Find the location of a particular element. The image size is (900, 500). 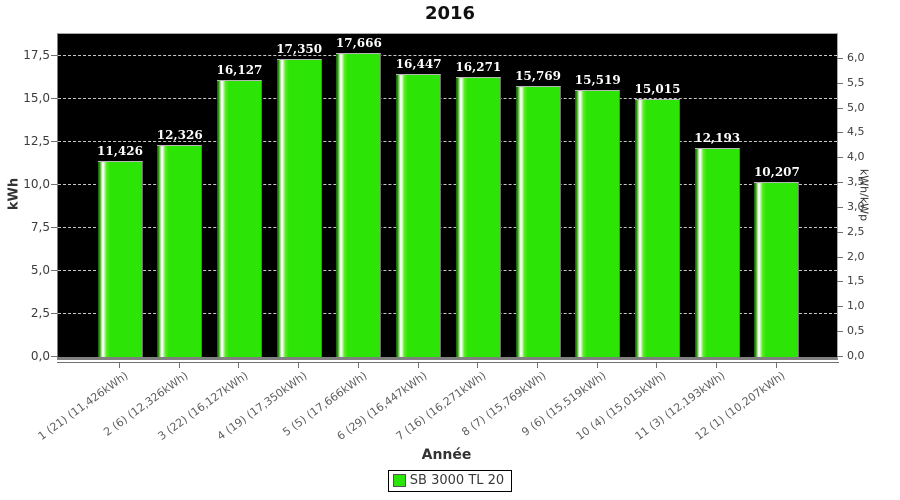

y2-tick-label: 5,5 is located at coordinates (856, 82).